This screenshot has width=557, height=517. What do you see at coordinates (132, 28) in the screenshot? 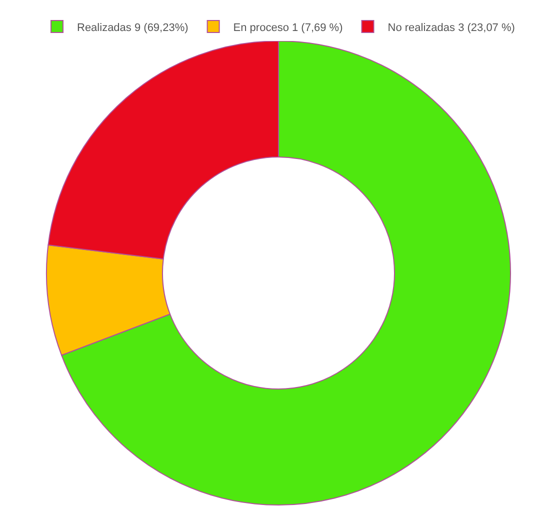
I see `legend-label: Realizadas 9 (69,23%)` at bounding box center [132, 28].